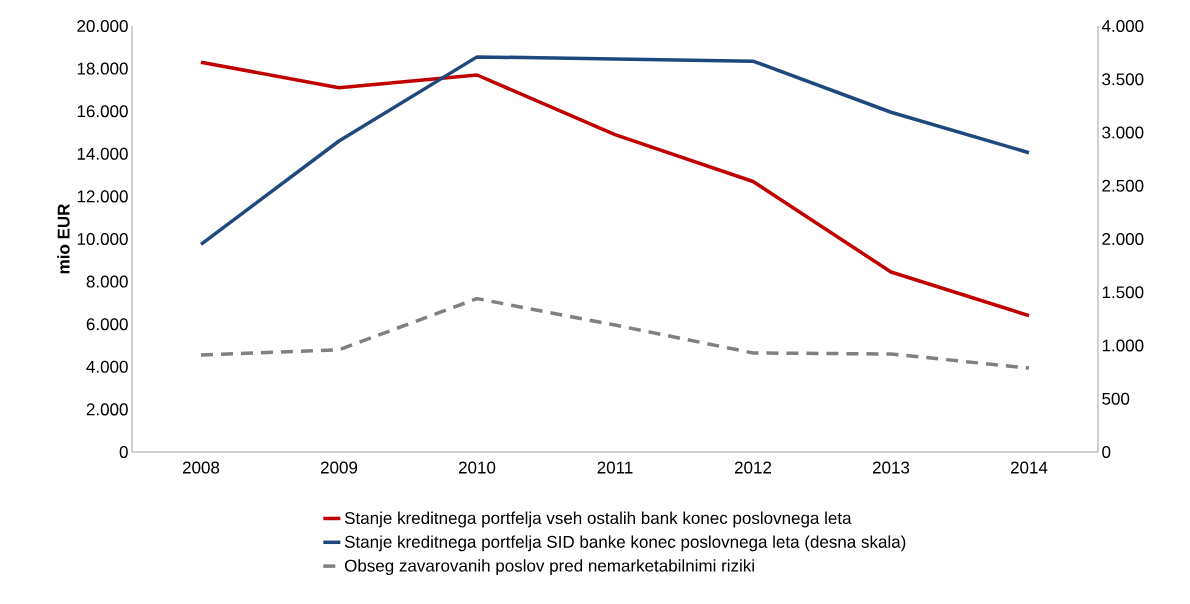  Describe the element at coordinates (1123, 79) in the screenshot. I see `y2-tick-label: 3.500` at that location.